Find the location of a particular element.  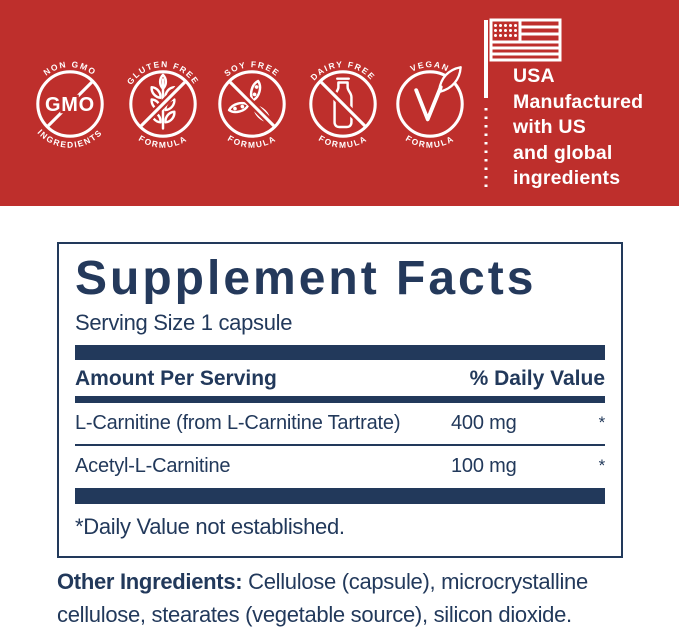

divider-medium is located at coordinates (340, 399).